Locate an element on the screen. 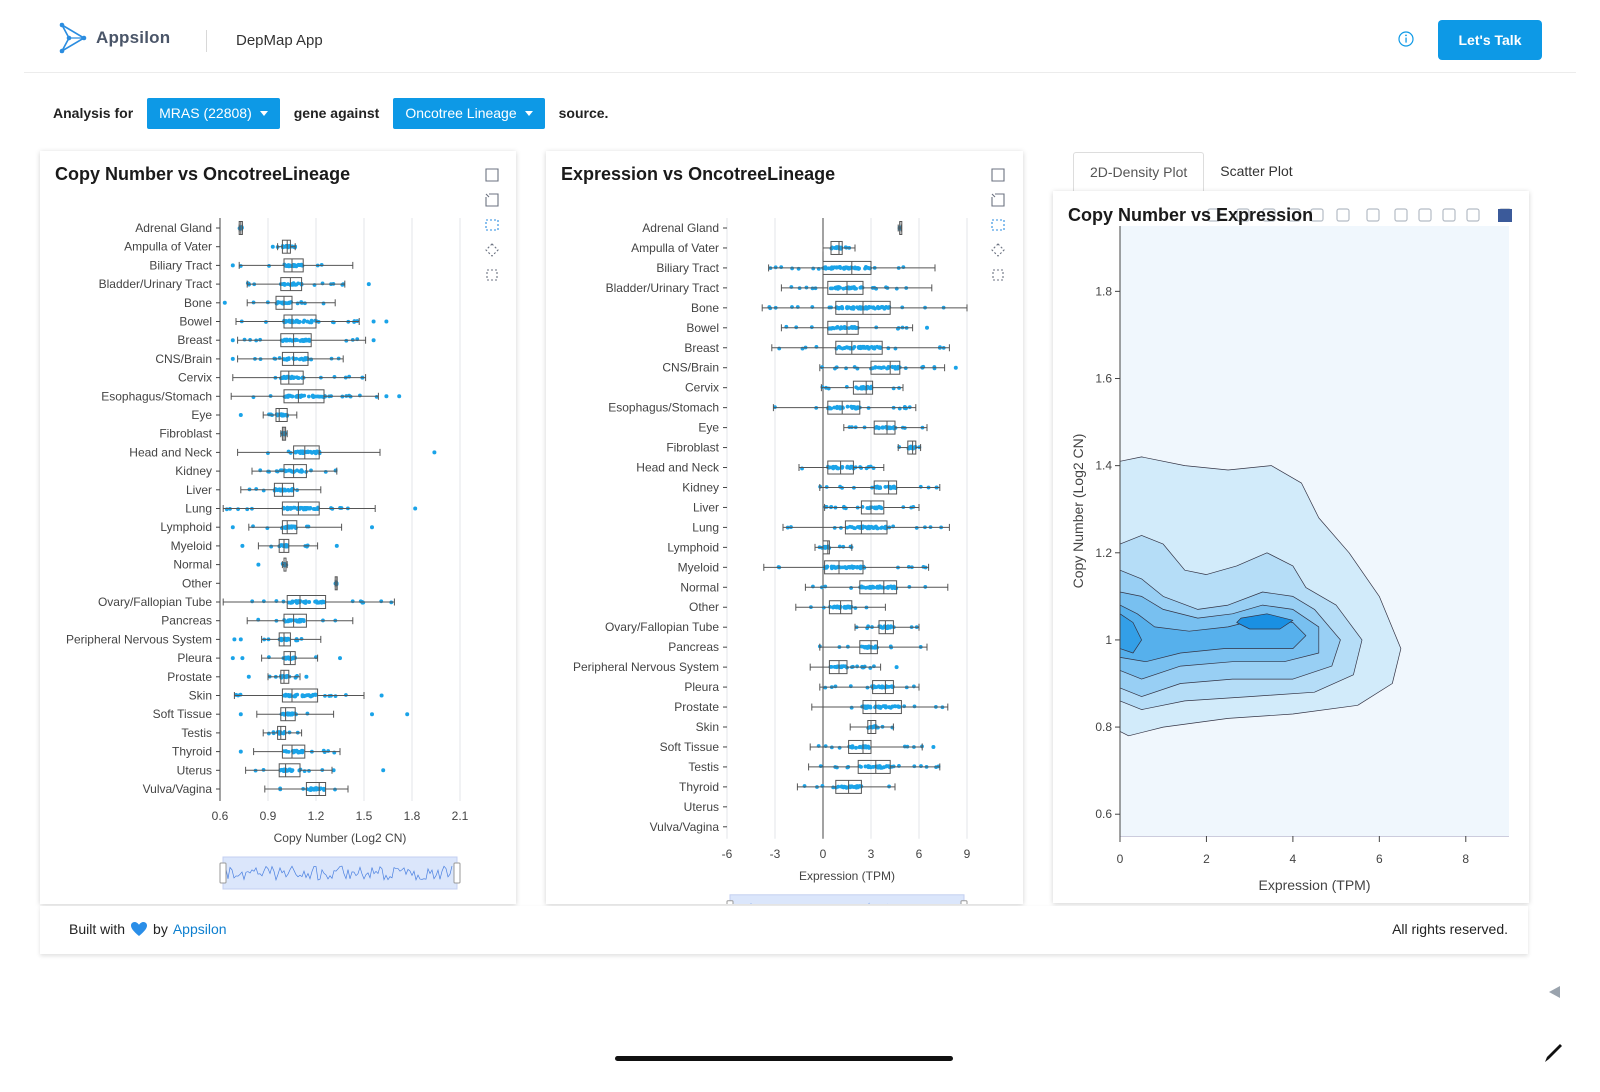  y-tick-label: Lymphoid is located at coordinates (186, 527).